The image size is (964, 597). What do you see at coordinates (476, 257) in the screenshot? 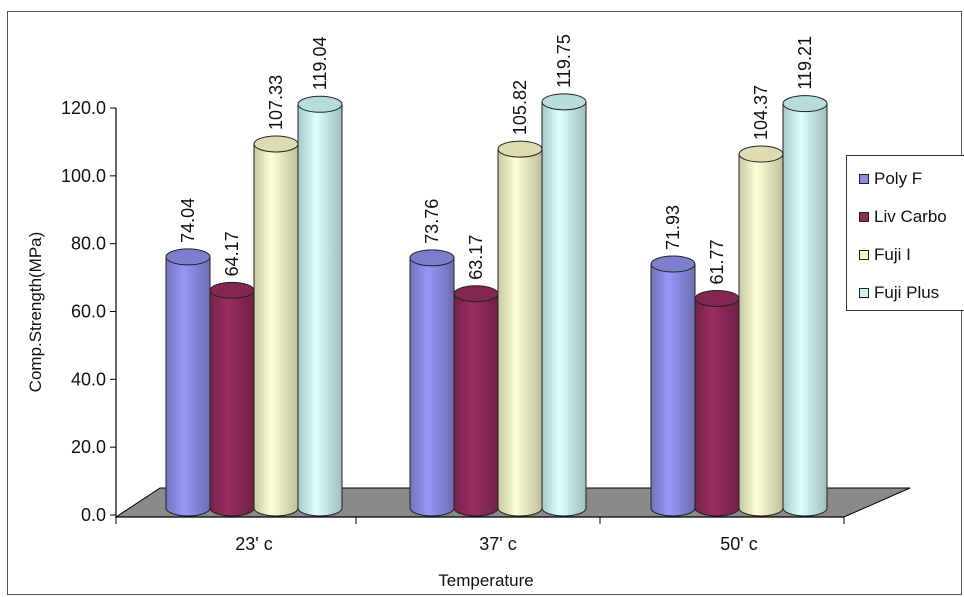
I see `data-label: 63.17` at bounding box center [476, 257].